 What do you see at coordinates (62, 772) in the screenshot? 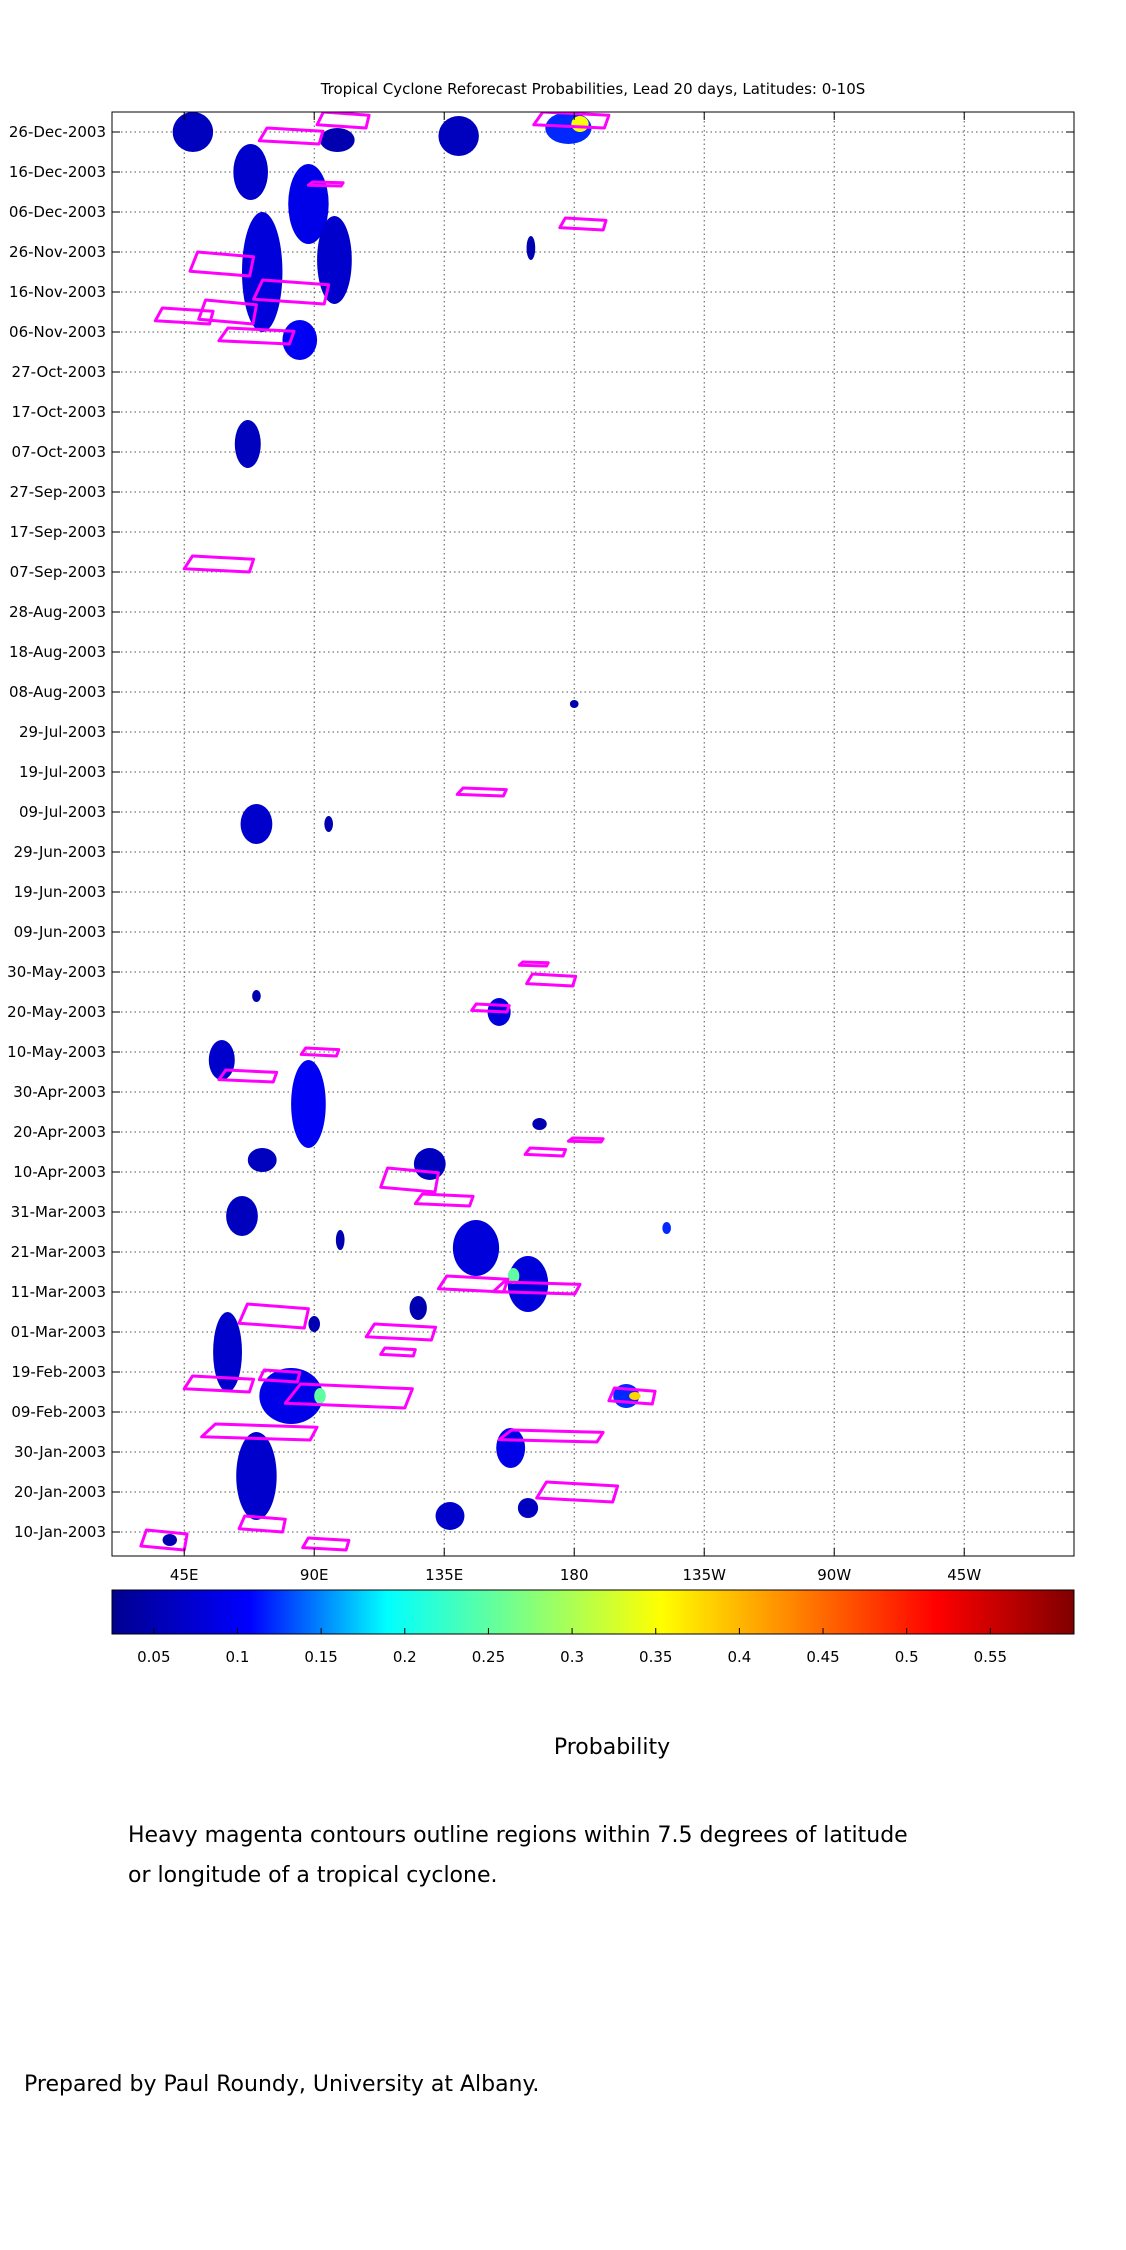
I see `y-tick-label: 19-Jul-2003` at bounding box center [62, 772].